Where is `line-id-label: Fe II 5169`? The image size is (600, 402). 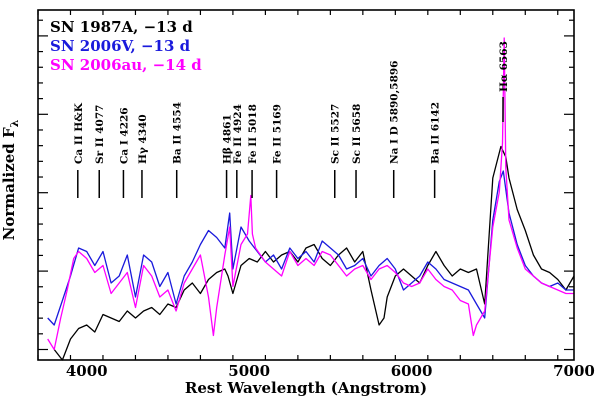
line-id-label: Fe II 5169 is located at coordinates (278, 134).